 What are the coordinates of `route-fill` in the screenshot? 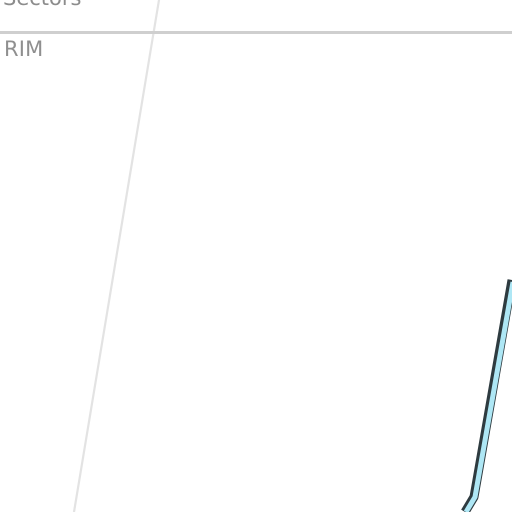 It's located at (487, 396).